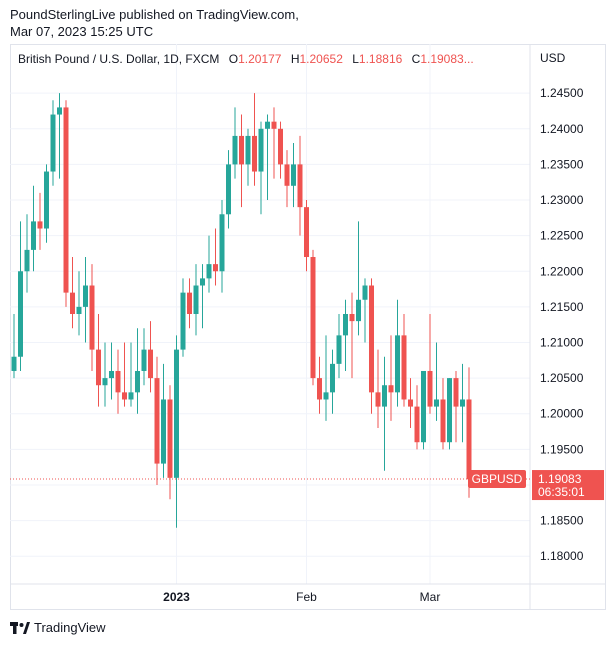 The height and width of the screenshot is (645, 614). I want to click on publish-date: Mar 07, 2023 15:25 UTC, so click(82, 31).